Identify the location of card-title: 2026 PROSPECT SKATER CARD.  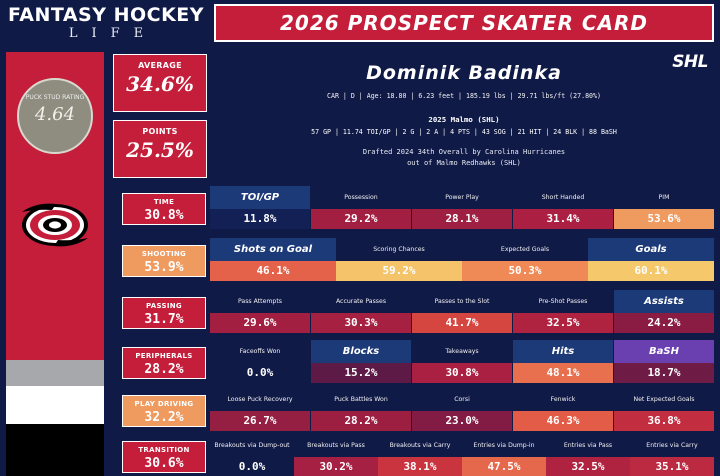
(464, 23).